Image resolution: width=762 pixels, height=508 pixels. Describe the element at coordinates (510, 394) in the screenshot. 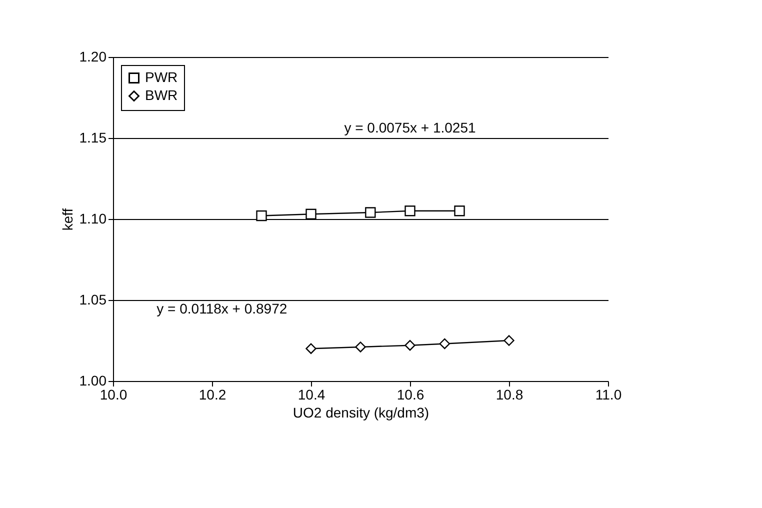

I see `x-tick-label: 10.8` at that location.